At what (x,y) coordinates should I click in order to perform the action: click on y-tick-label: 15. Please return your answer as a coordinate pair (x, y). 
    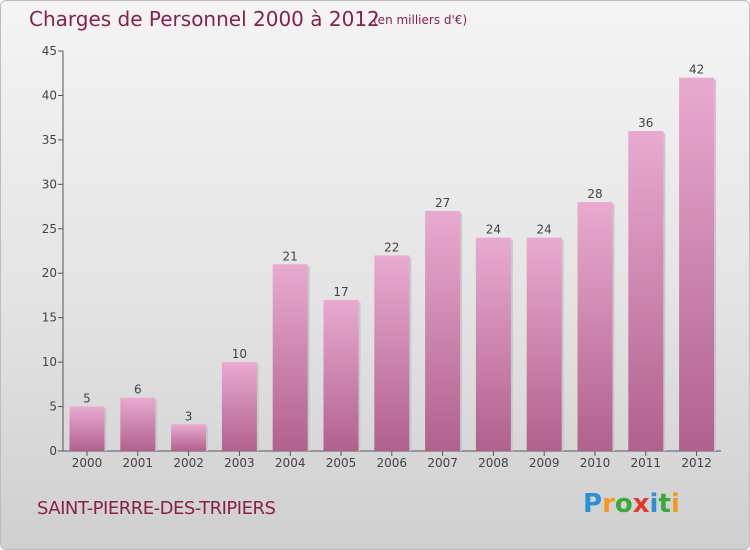
    Looking at the image, I should click on (49, 318).